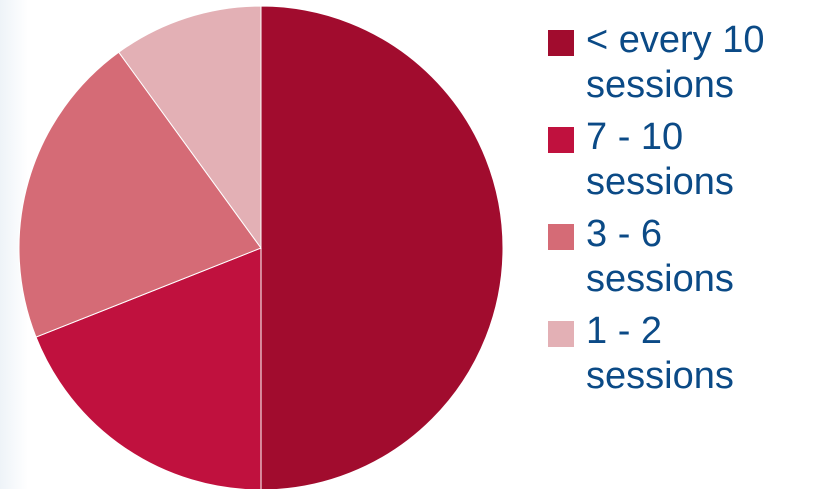 This screenshot has width=829, height=489. What do you see at coordinates (685, 257) in the screenshot?
I see `legend-item-3-6-sessions: 3 - 6 sessions` at bounding box center [685, 257].